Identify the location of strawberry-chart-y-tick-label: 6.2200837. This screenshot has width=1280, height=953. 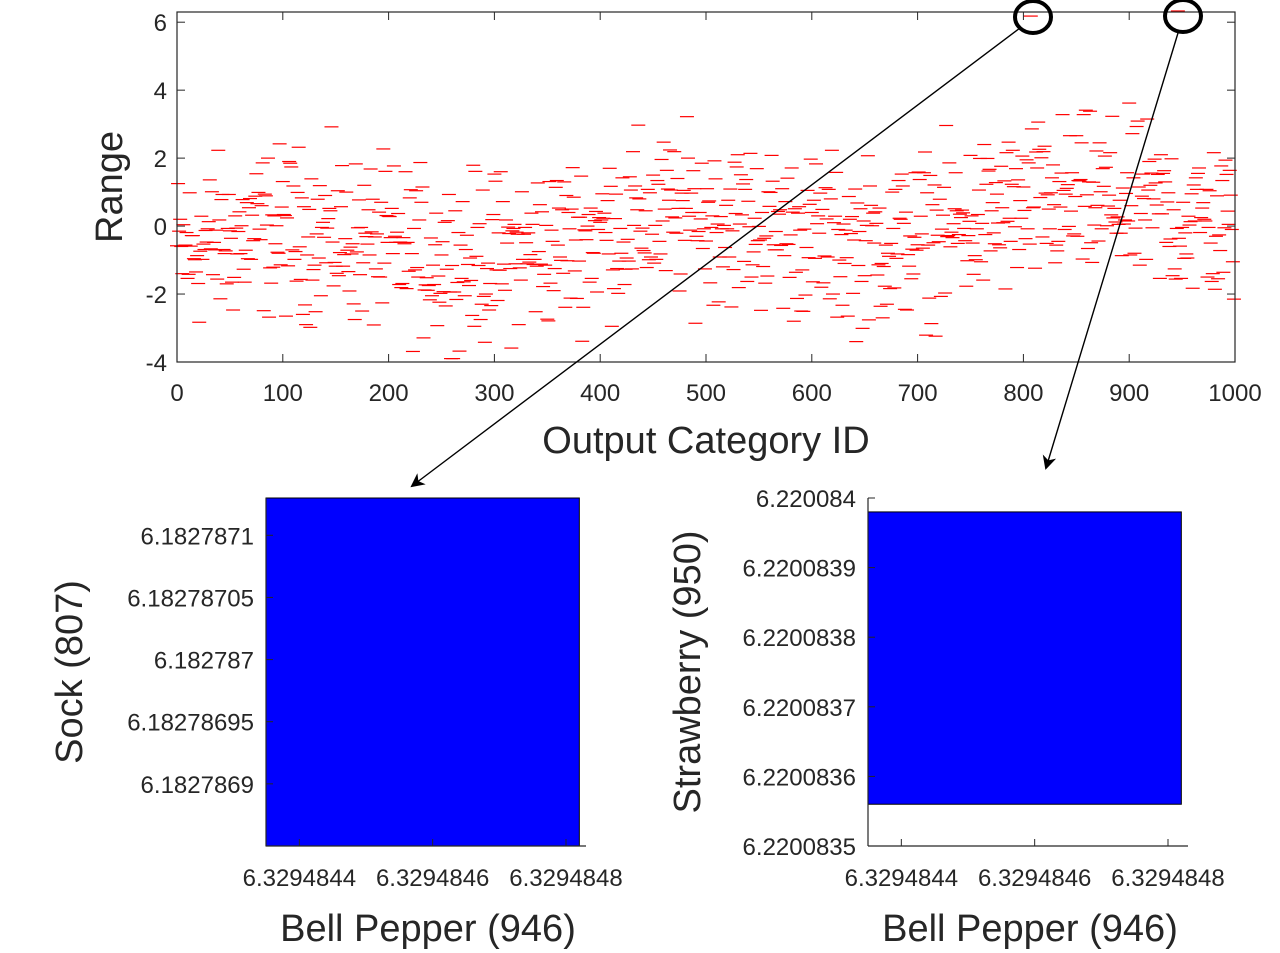
(799, 708).